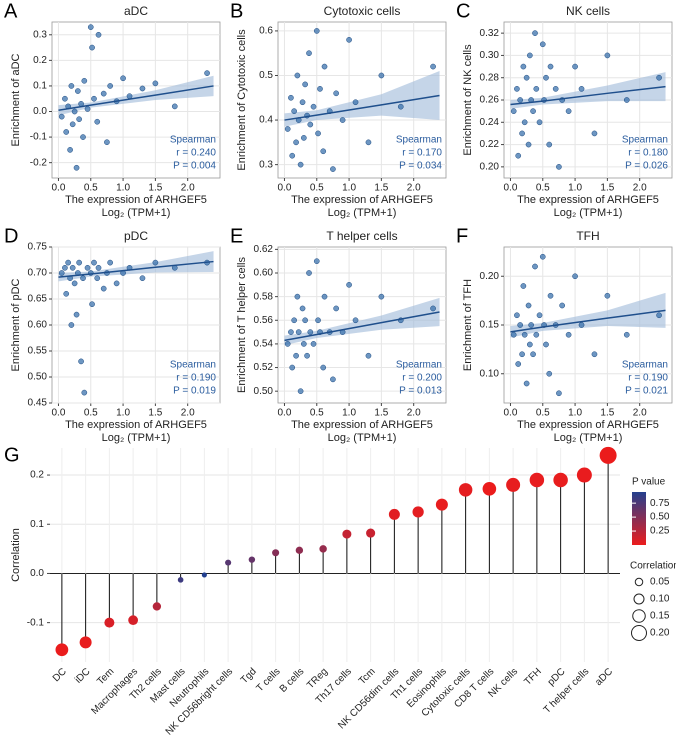 This screenshot has height=739, width=676. I want to click on y-tick-label: 0.65, so click(38, 299).